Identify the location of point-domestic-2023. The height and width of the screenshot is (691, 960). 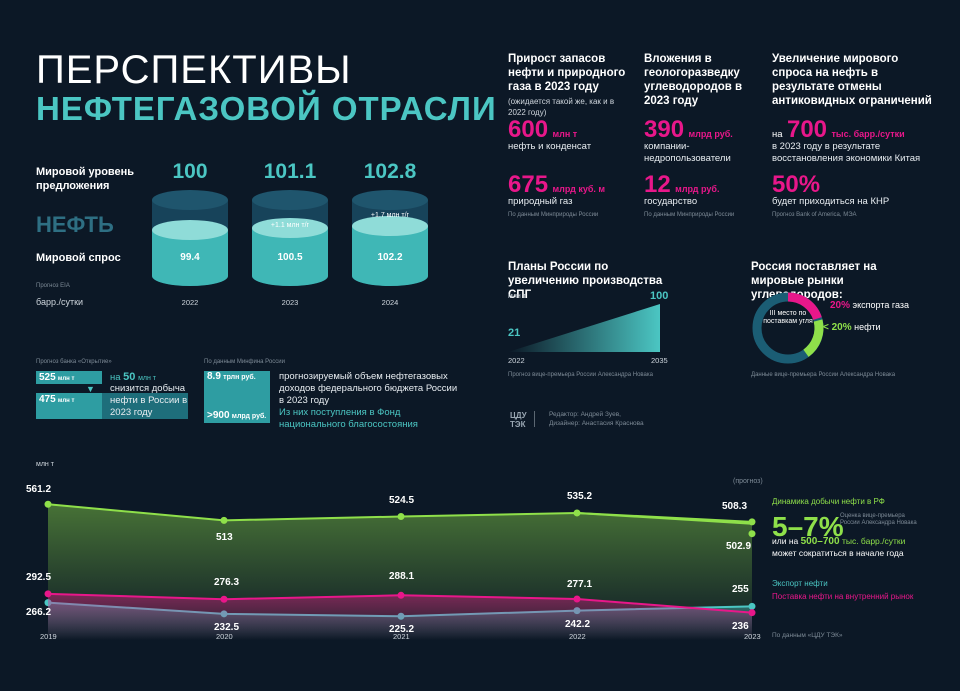
(752, 613).